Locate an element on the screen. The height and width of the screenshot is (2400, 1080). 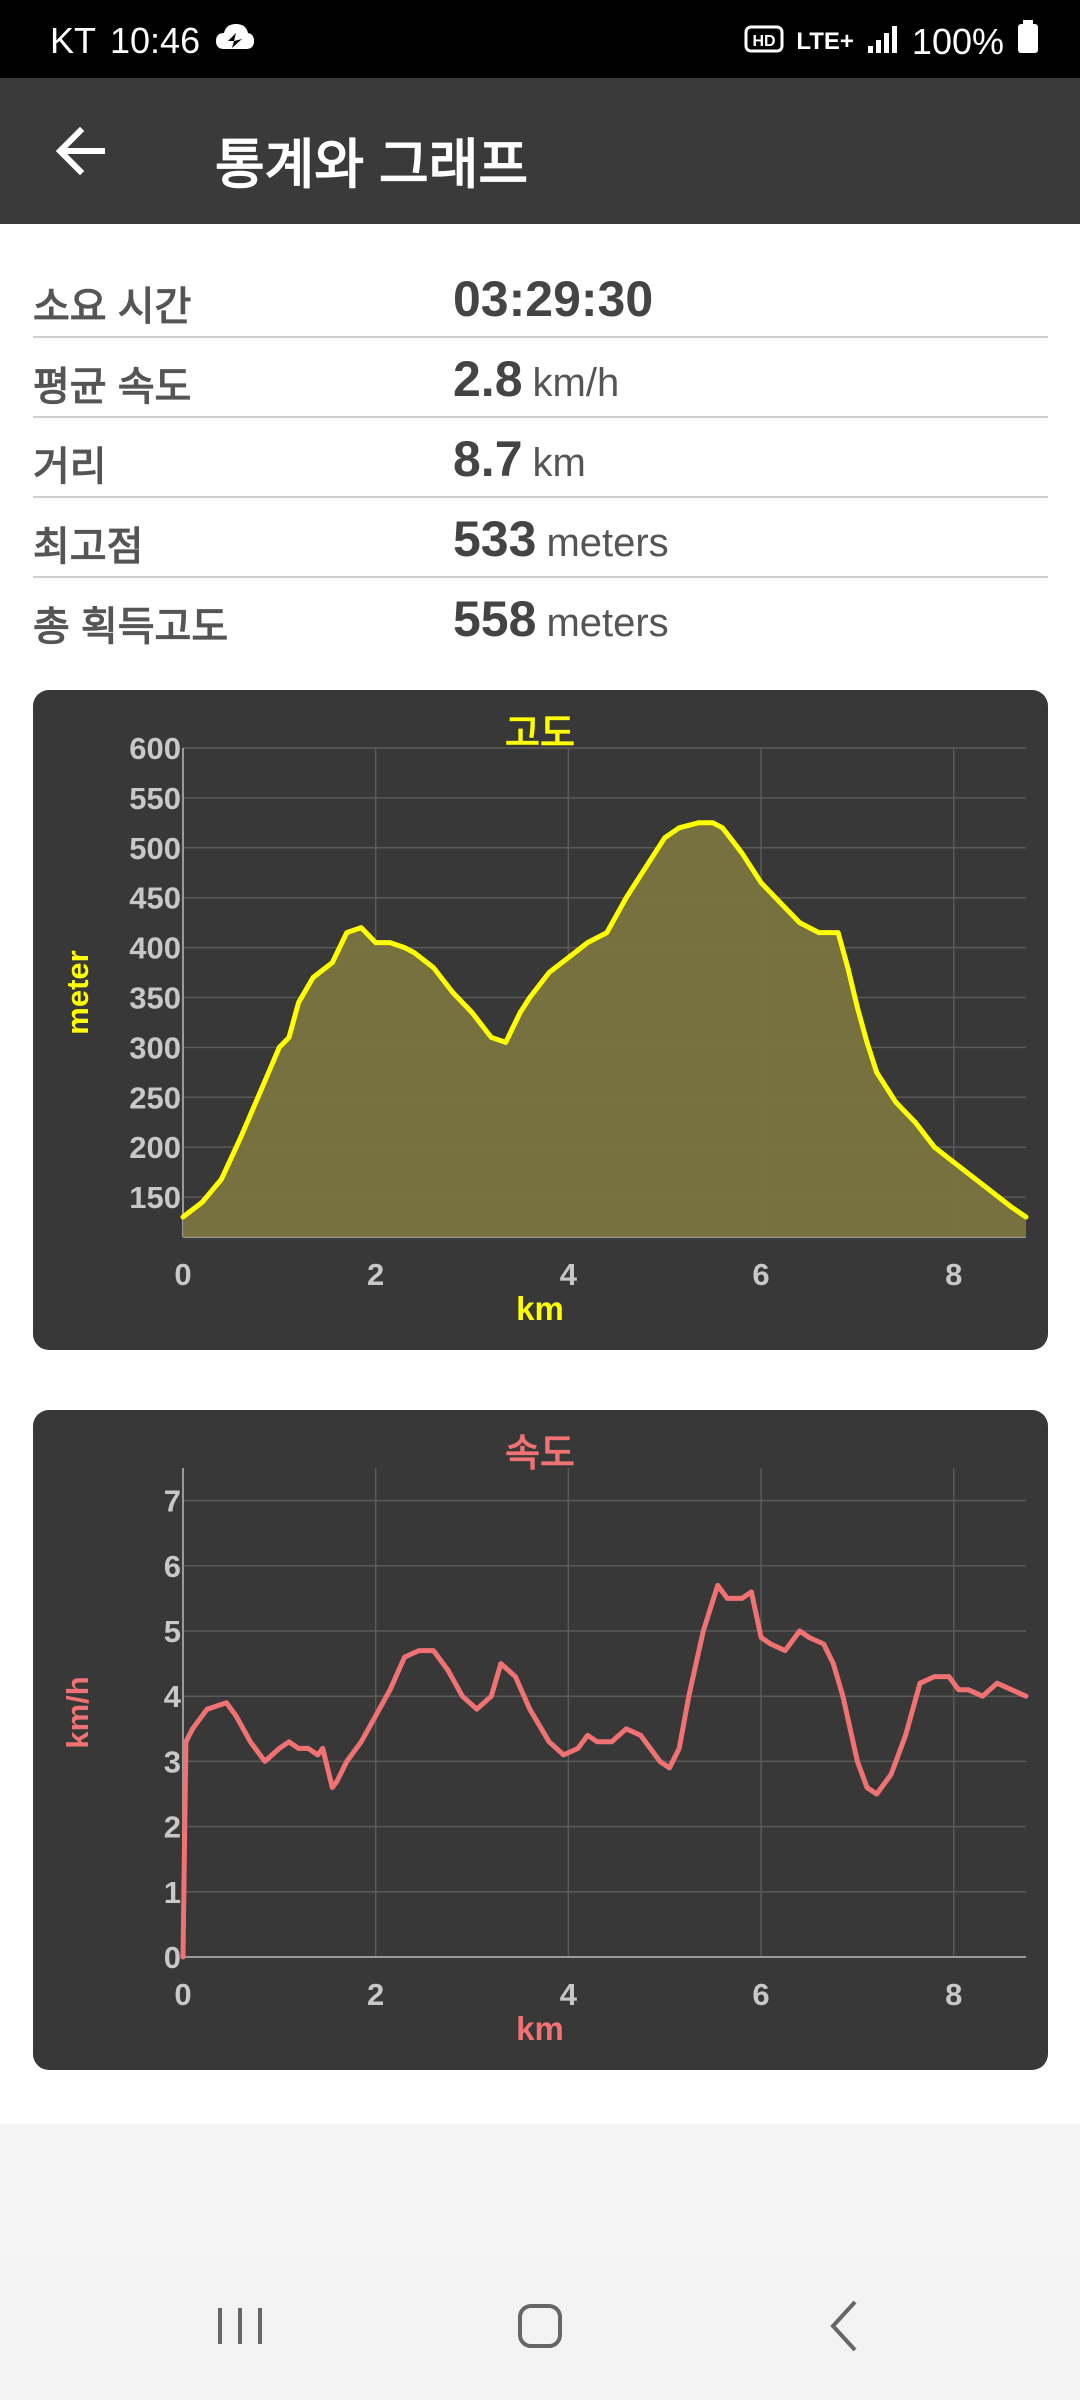
y-tick-label: 200 is located at coordinates (155, 1147).